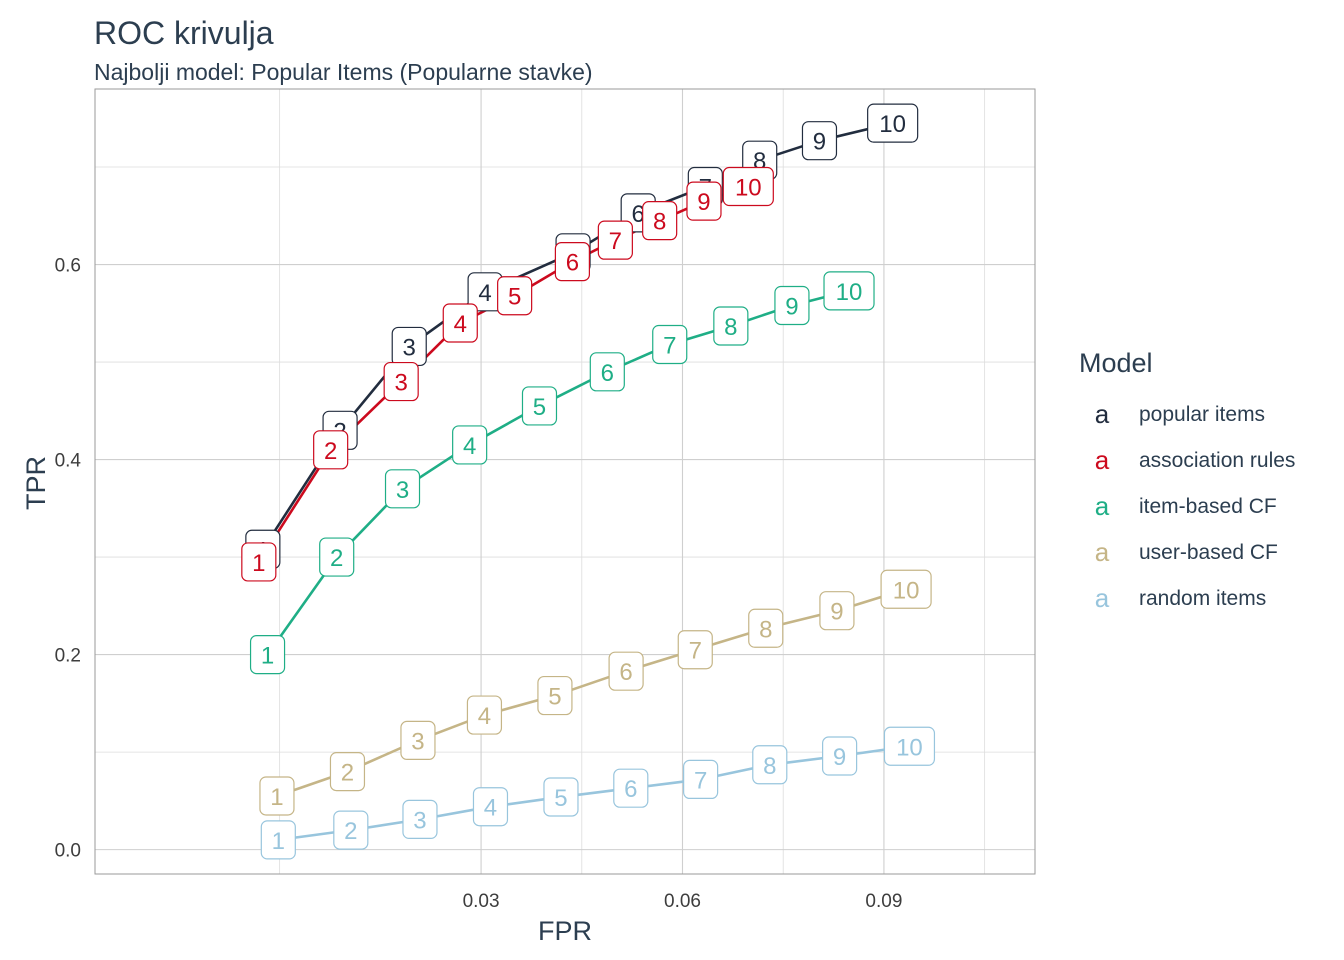 The width and height of the screenshot is (1344, 960). What do you see at coordinates (1217, 460) in the screenshot?
I see `legend-label: association rules` at bounding box center [1217, 460].